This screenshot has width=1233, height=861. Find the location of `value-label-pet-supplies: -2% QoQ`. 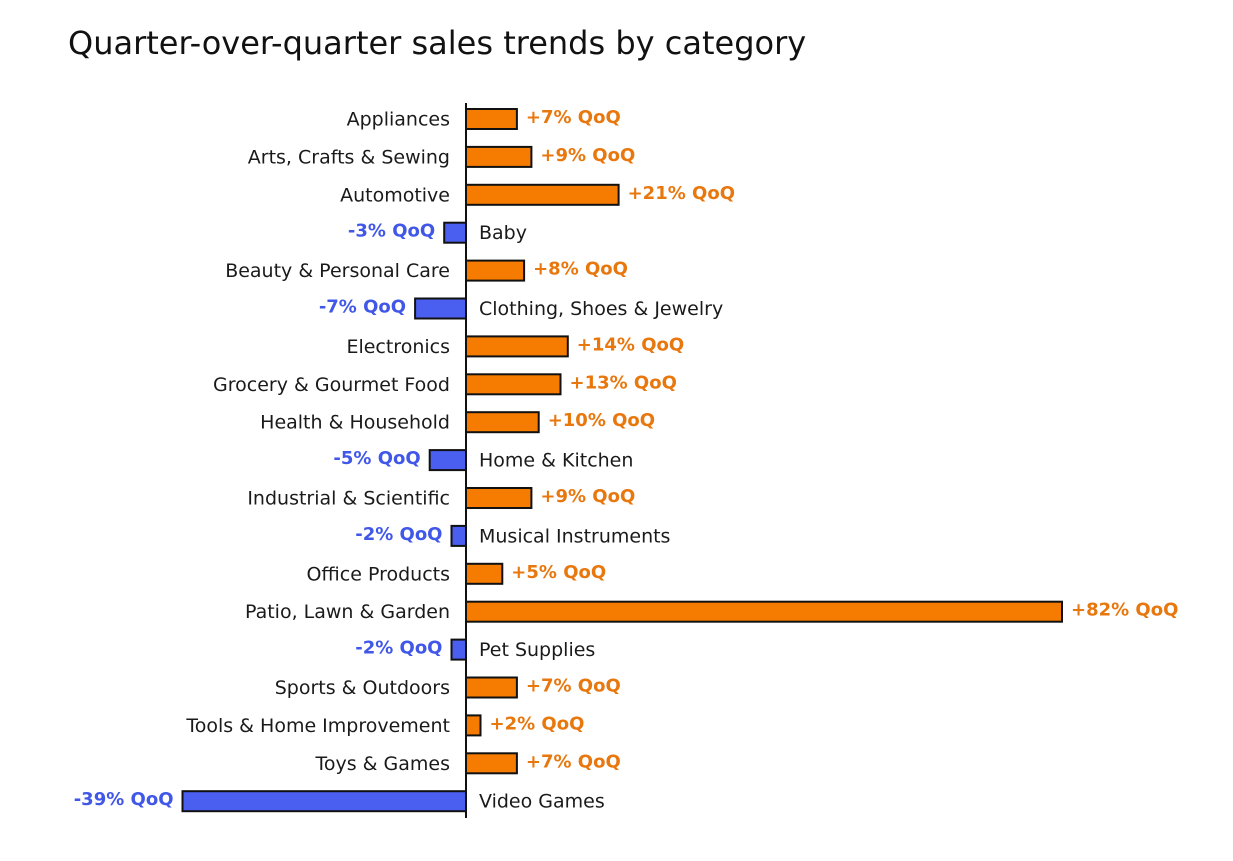

value-label-pet-supplies: -2% QoQ is located at coordinates (398, 648).